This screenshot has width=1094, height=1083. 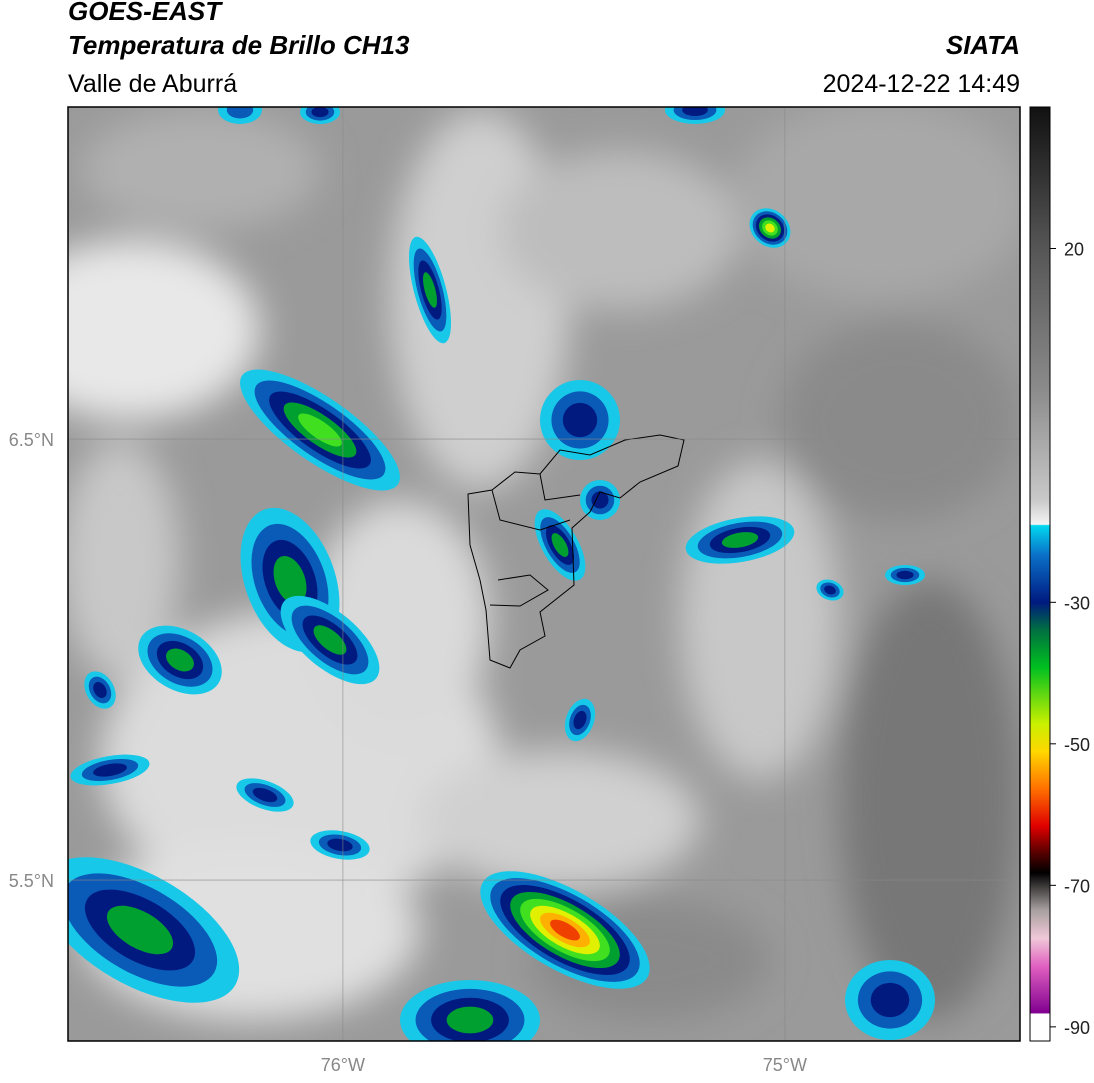 I want to click on y-tick-label: 6.5°N, so click(x=31, y=440).